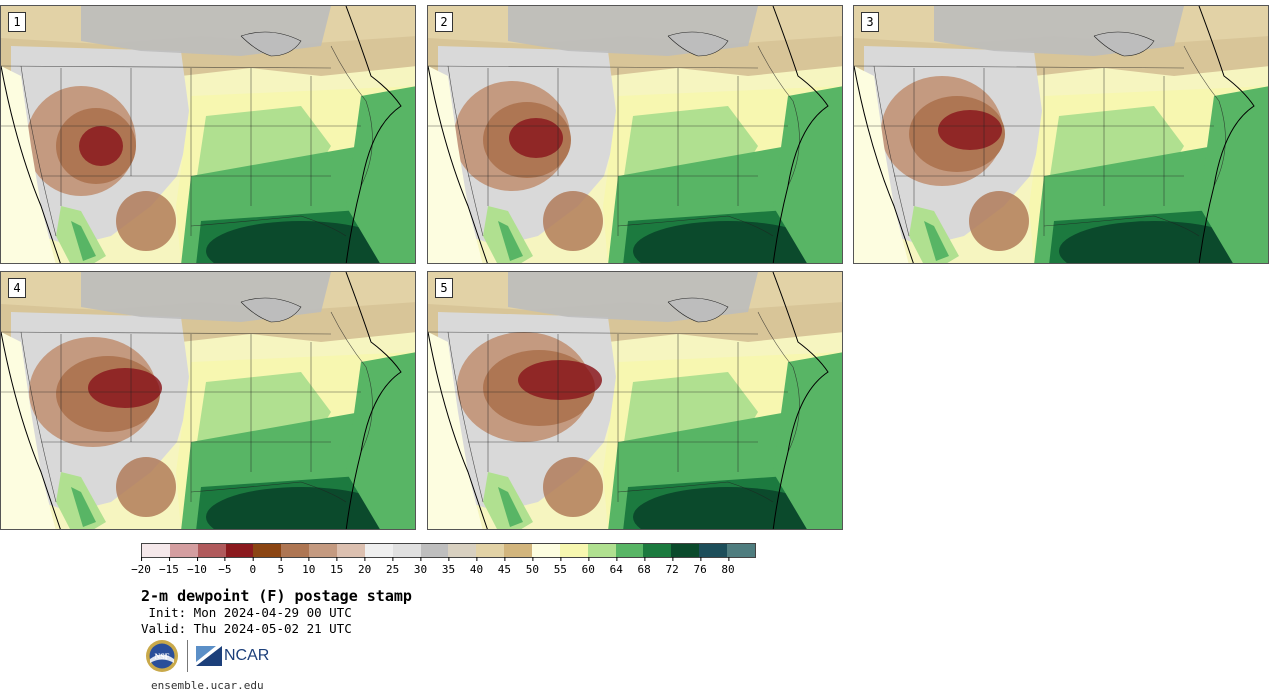 This screenshot has height=696, width=1280. I want to click on colorbar-tick-text: 40, so click(476, 569).